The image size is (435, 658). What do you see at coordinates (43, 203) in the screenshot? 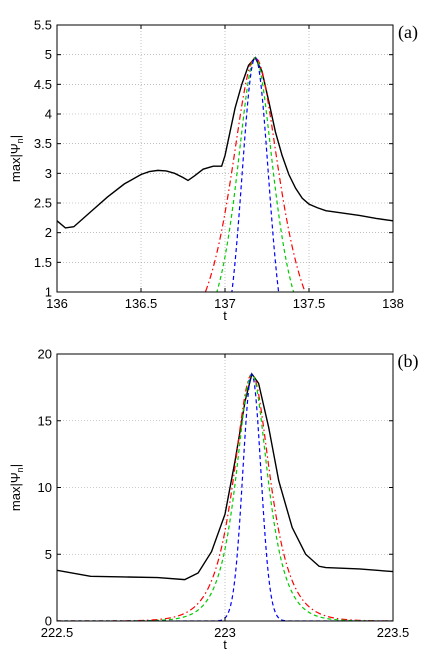
I see `y-tick-label: 2.5` at bounding box center [43, 203].